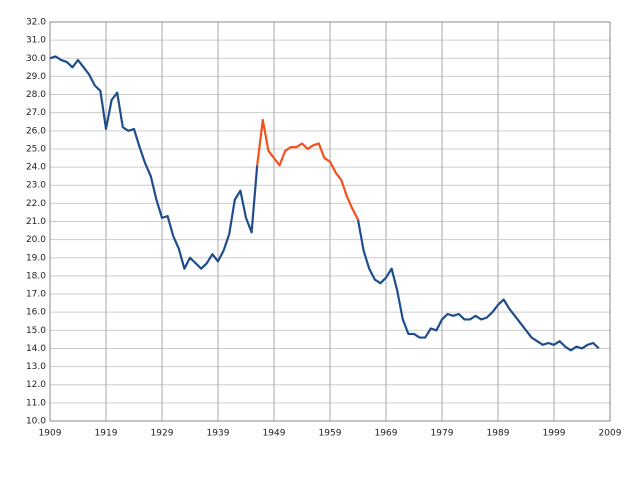 The width and height of the screenshot is (640, 482). What do you see at coordinates (36, 313) in the screenshot?
I see `y-tick-label: 16.0` at bounding box center [36, 313].